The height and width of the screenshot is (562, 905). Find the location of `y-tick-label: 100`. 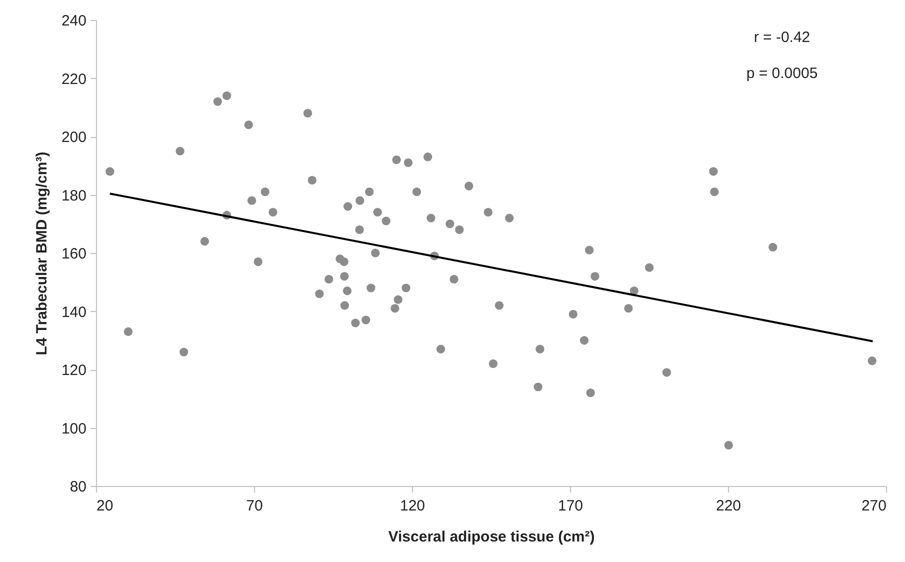

y-tick-label: 100 is located at coordinates (73, 429).